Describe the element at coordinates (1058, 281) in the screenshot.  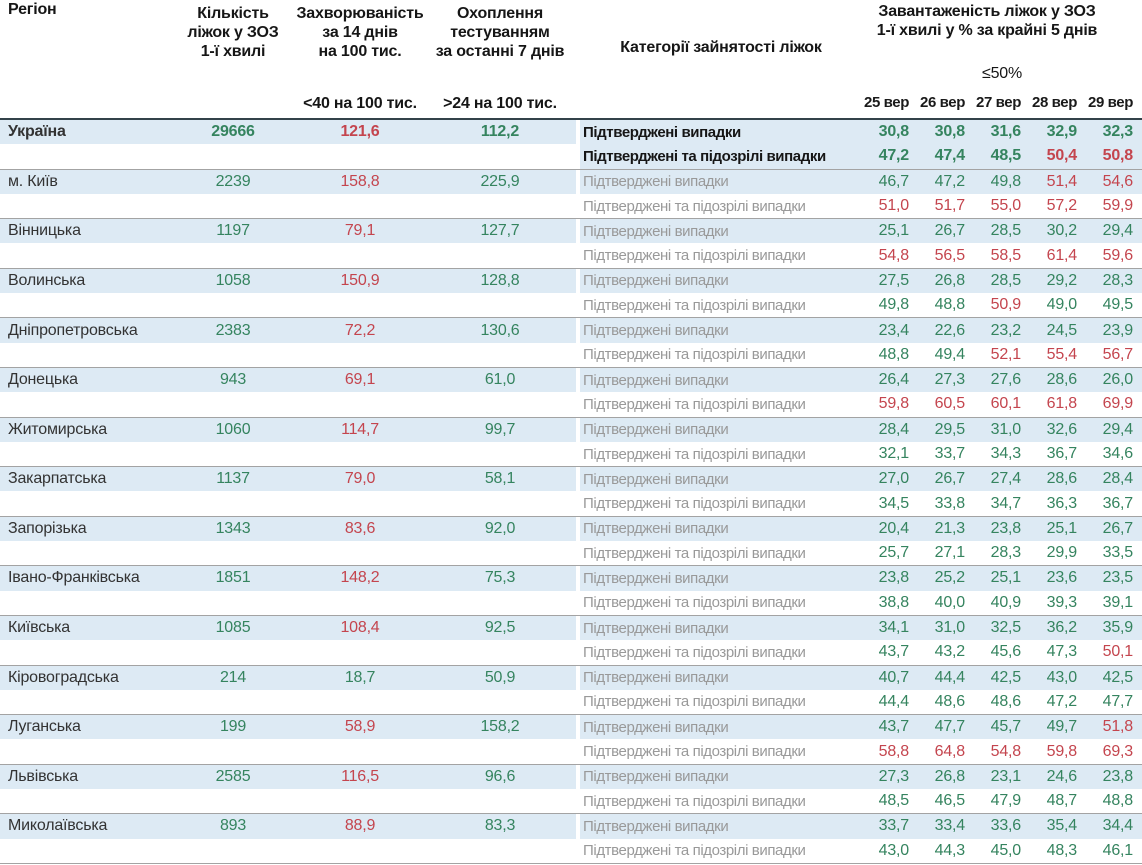
I see `occupancy-value: 29,2` at that location.